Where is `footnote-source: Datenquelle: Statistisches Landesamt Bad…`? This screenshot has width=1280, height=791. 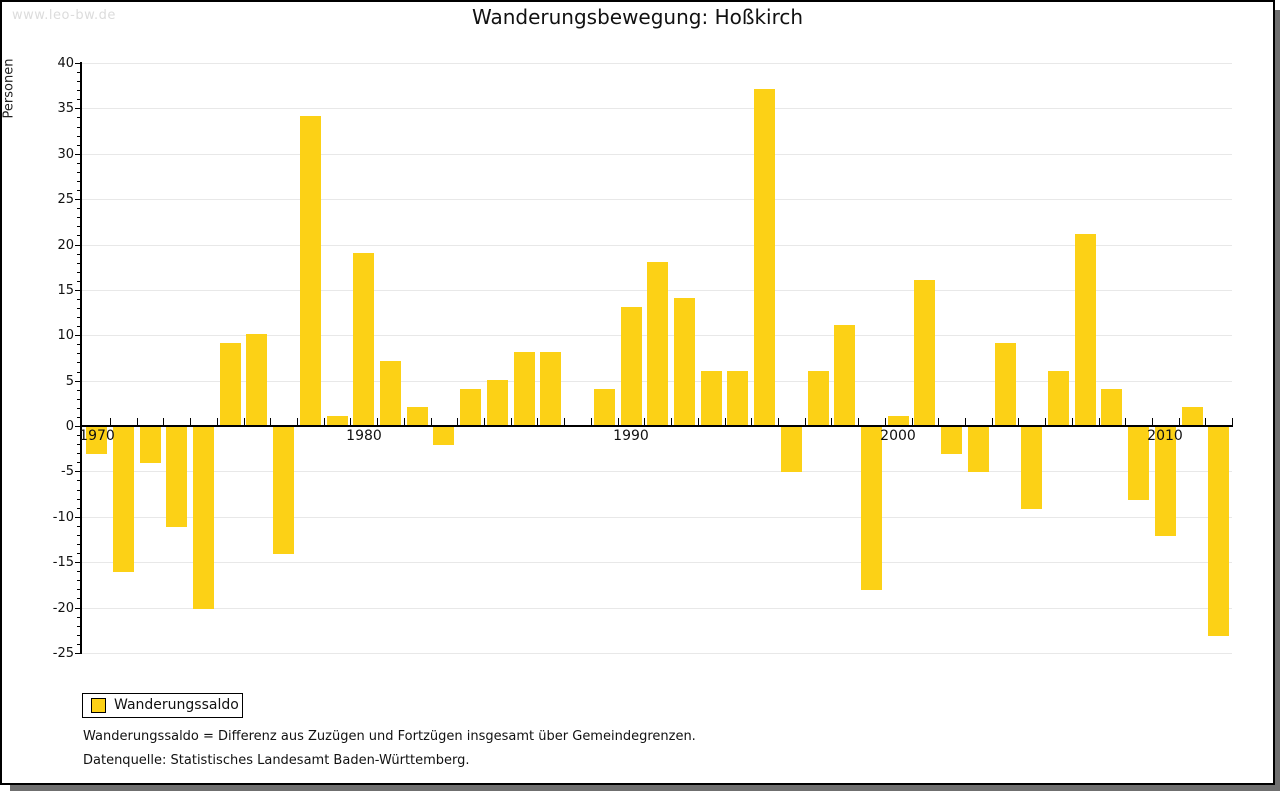 footnote-source: Datenquelle: Statistisches Landesamt Bad… is located at coordinates (276, 760).